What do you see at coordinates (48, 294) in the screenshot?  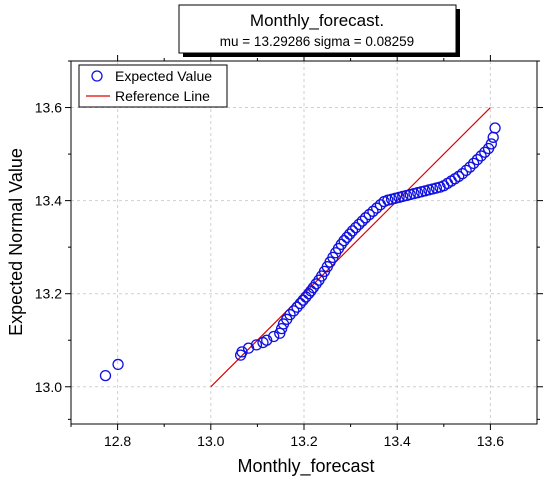 I see `y-tick-label: 13.2` at bounding box center [48, 294].